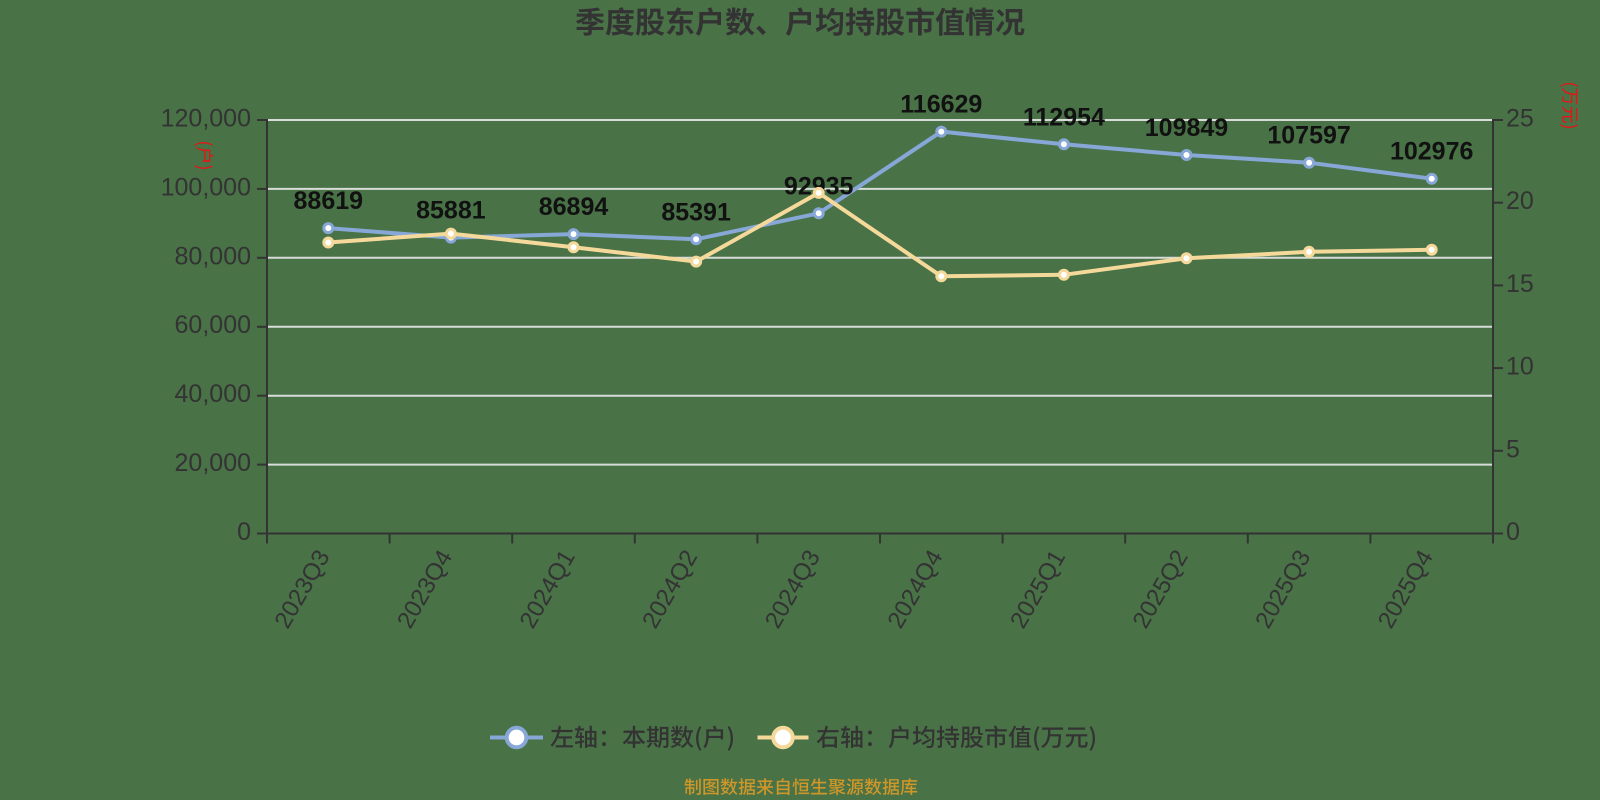 Image resolution: width=1600 pixels, height=800 pixels. What do you see at coordinates (213, 394) in the screenshot?
I see `svg-text: 40,000` at bounding box center [213, 394].